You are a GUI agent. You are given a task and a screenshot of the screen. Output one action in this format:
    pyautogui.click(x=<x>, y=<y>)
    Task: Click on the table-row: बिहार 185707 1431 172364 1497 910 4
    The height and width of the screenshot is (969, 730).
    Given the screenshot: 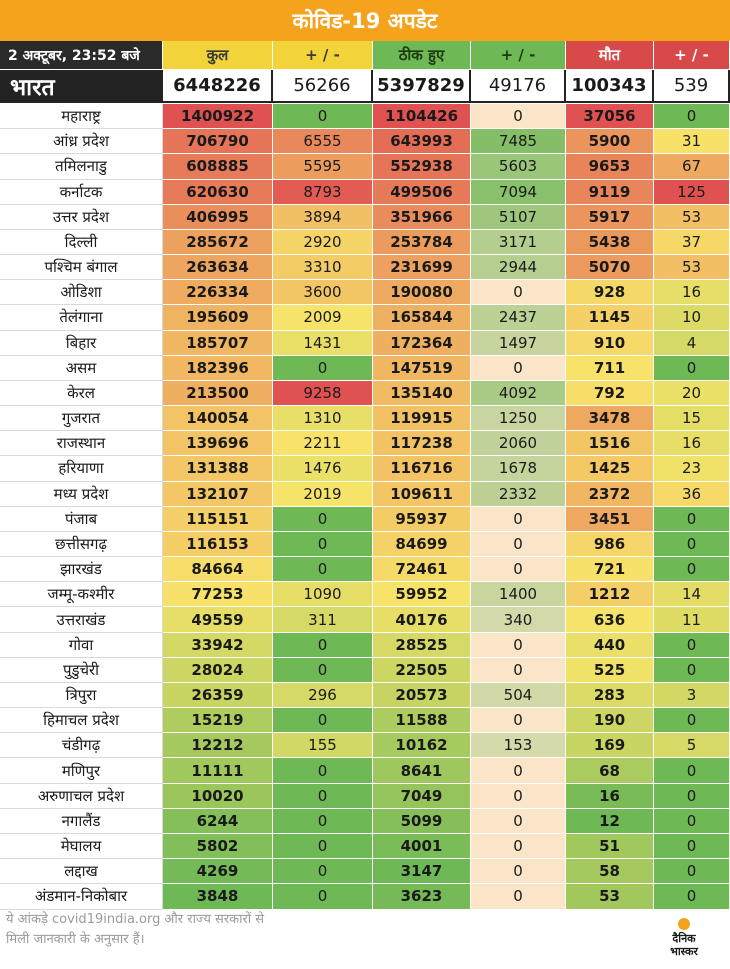 What is the action you would take?
    pyautogui.click(x=365, y=343)
    